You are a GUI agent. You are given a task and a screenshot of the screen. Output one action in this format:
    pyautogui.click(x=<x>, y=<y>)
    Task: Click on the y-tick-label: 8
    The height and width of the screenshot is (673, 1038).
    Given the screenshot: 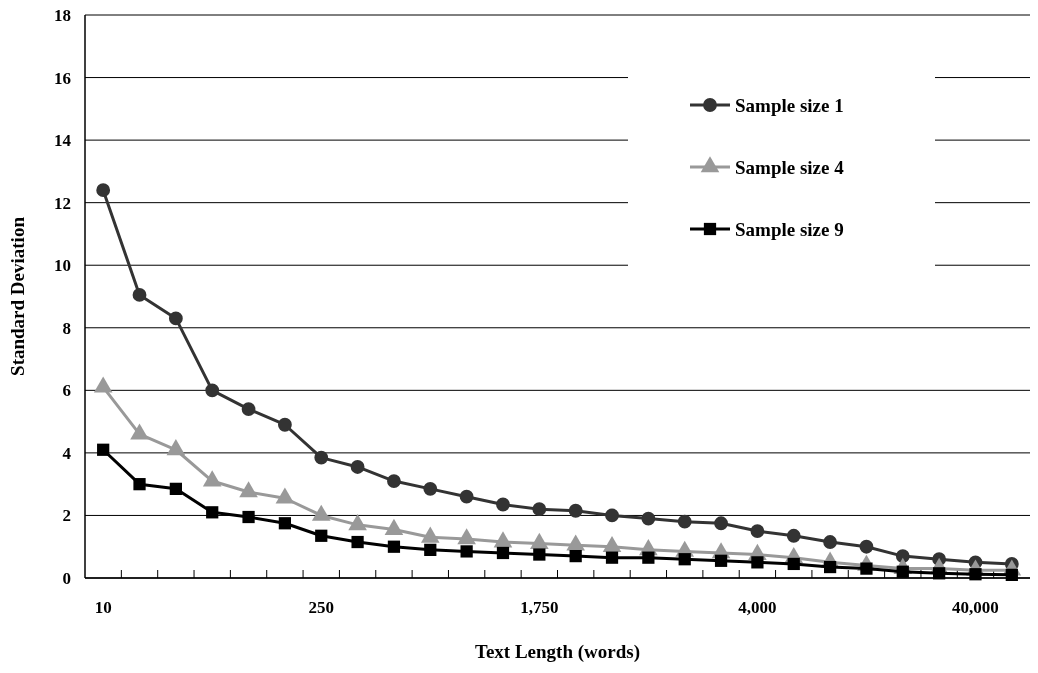 What is the action you would take?
    pyautogui.click(x=66, y=328)
    